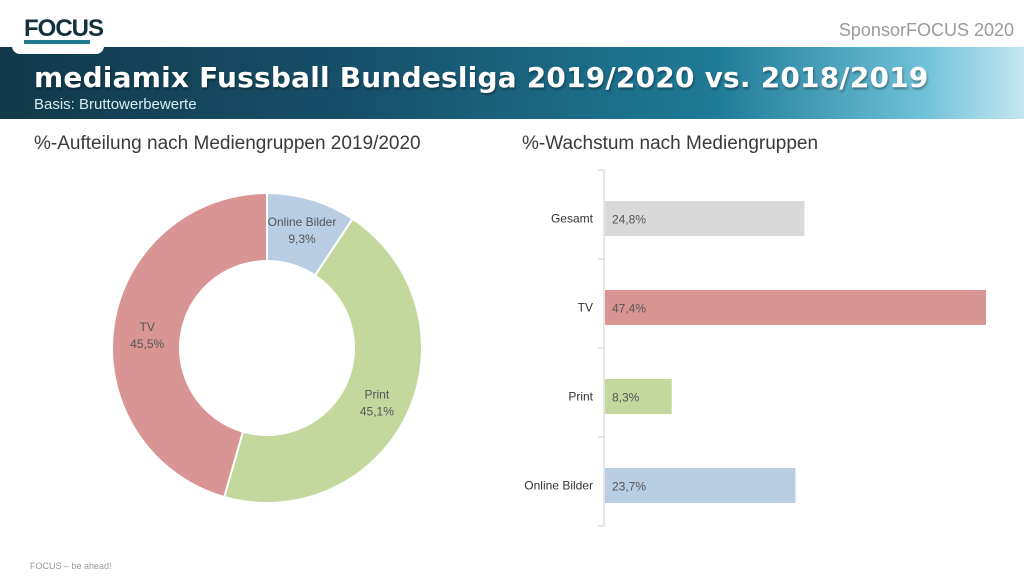  What do you see at coordinates (629, 220) in the screenshot?
I see `bar-value-label-gesamt: 24,8%` at bounding box center [629, 220].